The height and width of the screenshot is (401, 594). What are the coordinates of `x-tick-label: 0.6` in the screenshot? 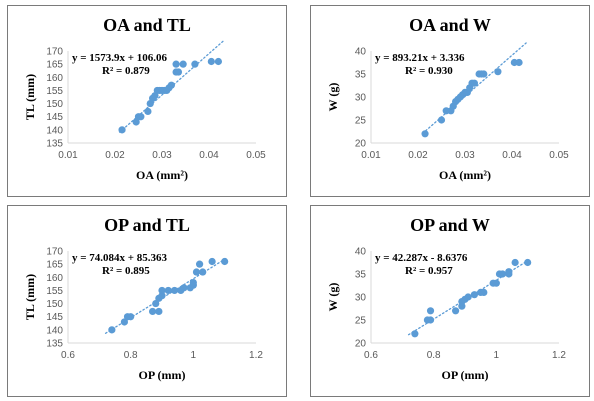 It's located at (68, 355).